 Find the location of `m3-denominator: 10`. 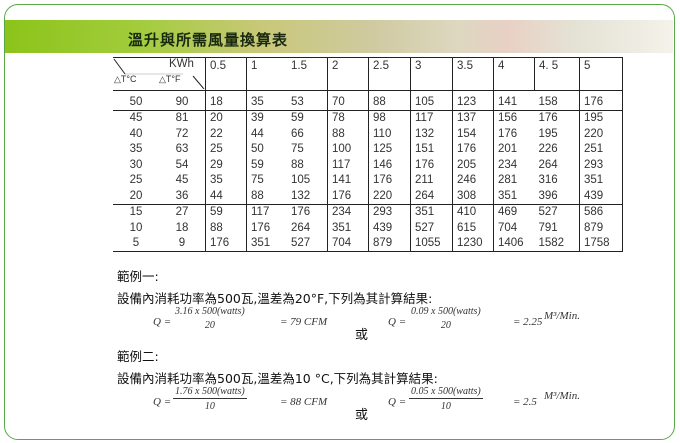

m3-denominator: 10 is located at coordinates (445, 406).